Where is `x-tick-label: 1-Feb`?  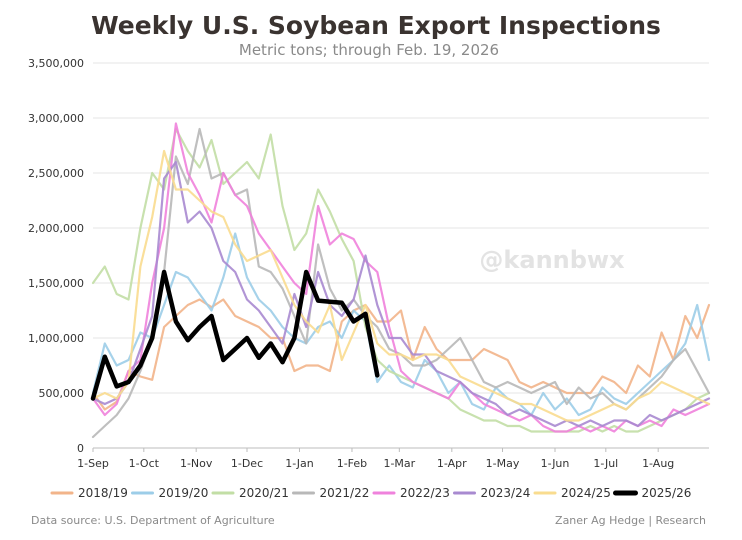 x-tick-label: 1-Feb is located at coordinates (352, 463).